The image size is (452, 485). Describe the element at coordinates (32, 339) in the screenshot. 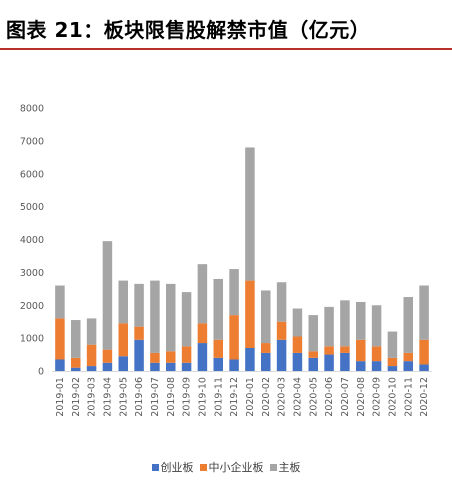

I see `y-tick-label: 1000` at that location.